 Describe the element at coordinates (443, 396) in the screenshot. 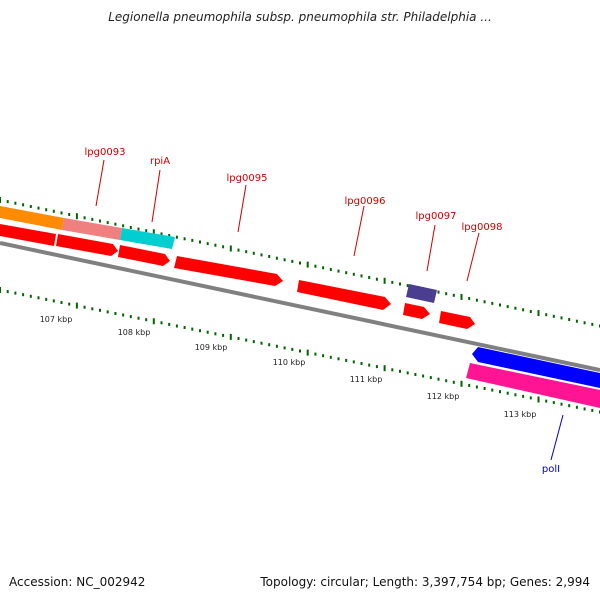

I see `tick-label: 112 kbp` at that location.